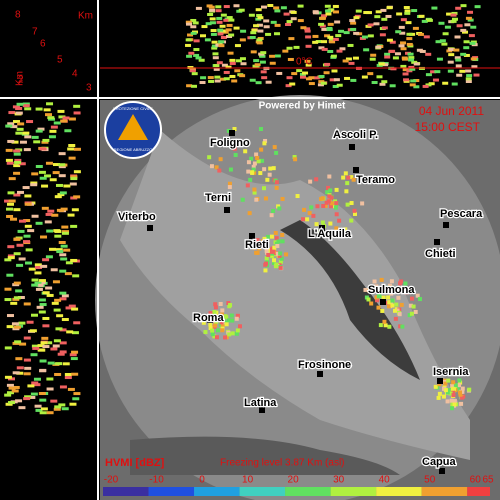  I want to click on city-marker, so click(322, 228).